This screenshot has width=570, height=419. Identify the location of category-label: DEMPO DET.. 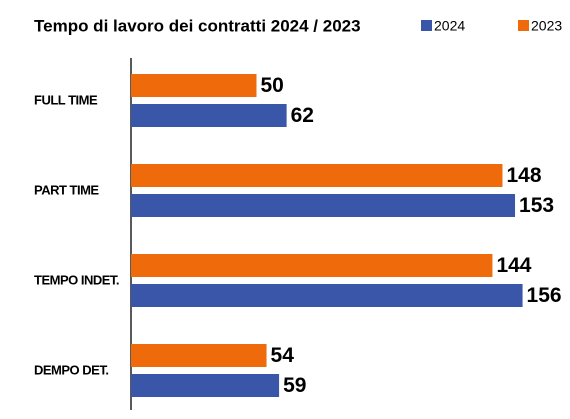
(71, 369).